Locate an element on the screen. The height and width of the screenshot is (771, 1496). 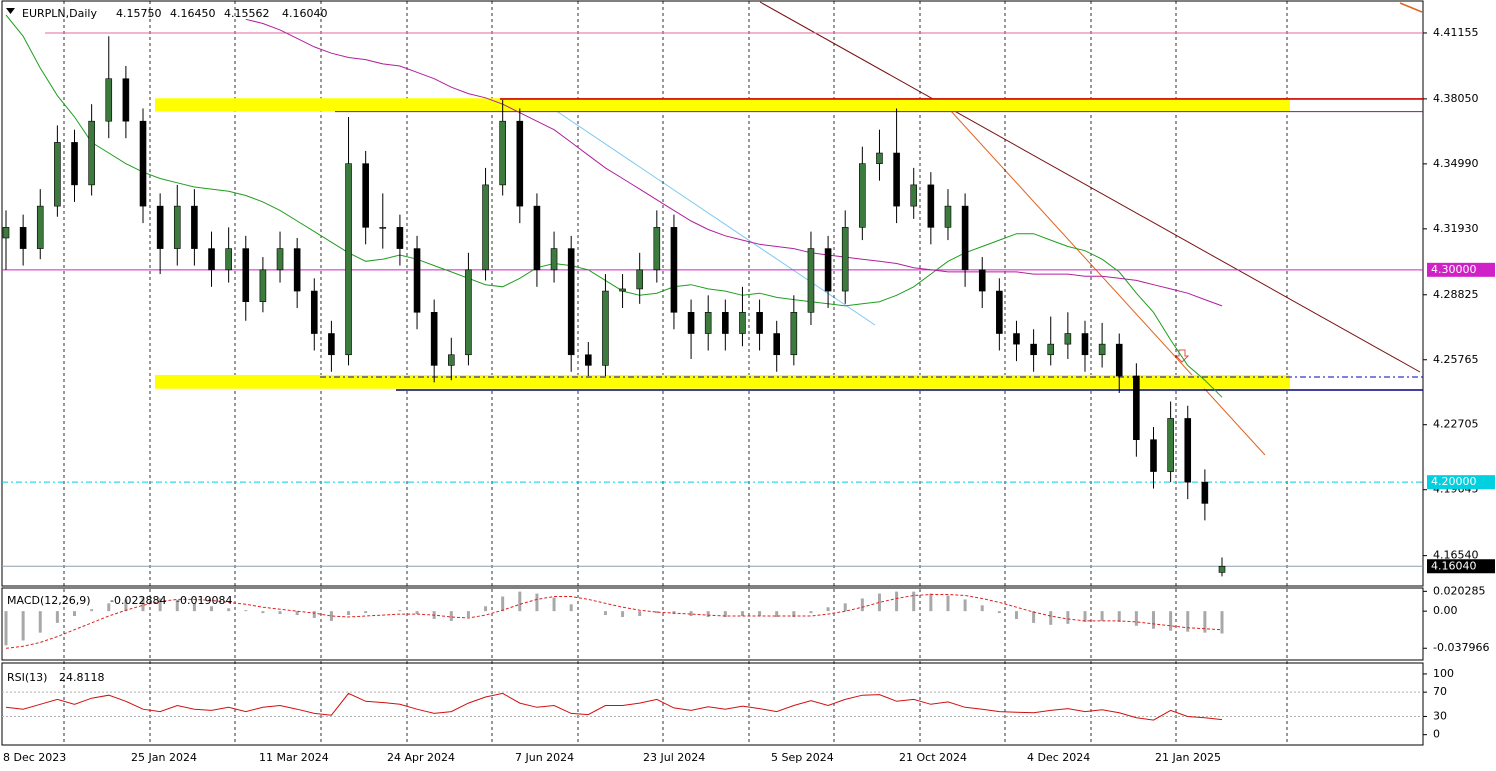
rsi-panel-frame is located at coordinates (712, 704).